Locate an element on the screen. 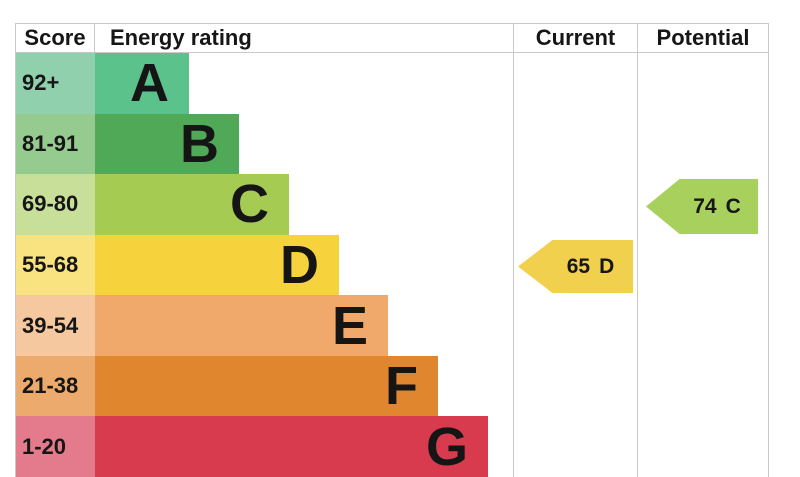  band-row-d: 55-68 D is located at coordinates (392, 265).